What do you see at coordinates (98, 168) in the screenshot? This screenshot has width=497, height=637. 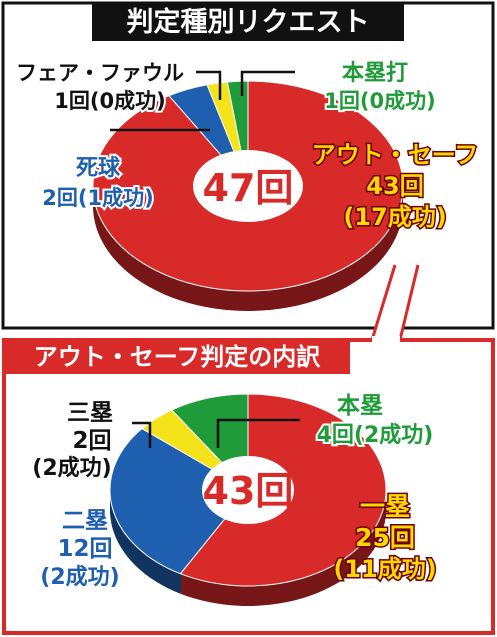 I see `dead-ball-name: 死球` at bounding box center [98, 168].